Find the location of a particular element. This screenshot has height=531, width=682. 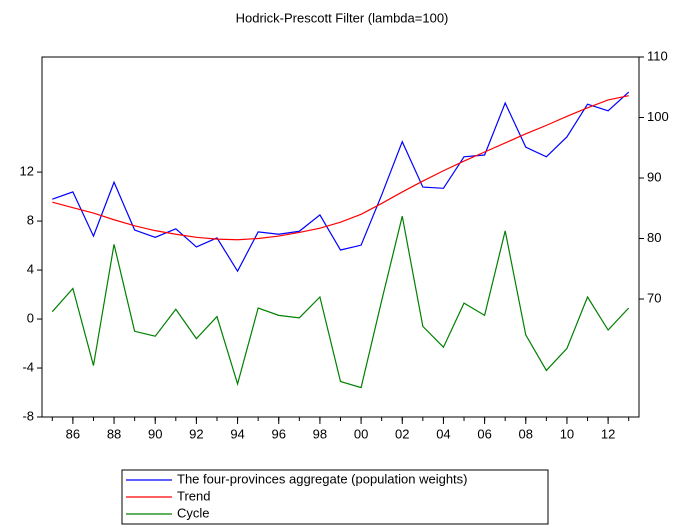

x-tick-label: 94 is located at coordinates (237, 433).